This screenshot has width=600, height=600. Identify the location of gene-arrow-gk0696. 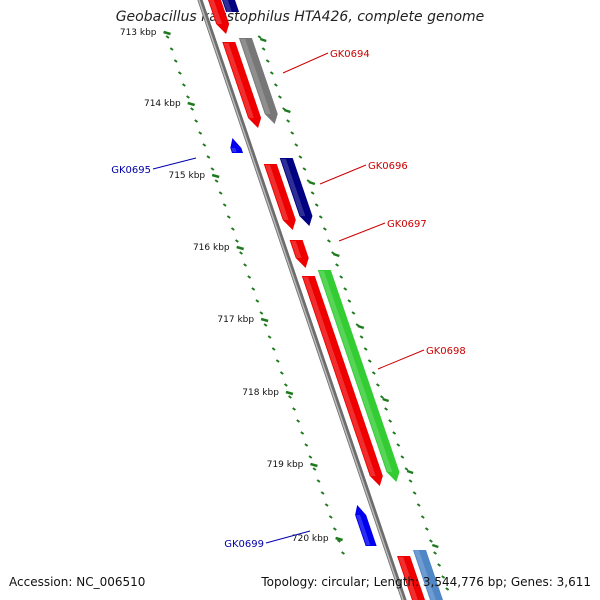
(296, 192).